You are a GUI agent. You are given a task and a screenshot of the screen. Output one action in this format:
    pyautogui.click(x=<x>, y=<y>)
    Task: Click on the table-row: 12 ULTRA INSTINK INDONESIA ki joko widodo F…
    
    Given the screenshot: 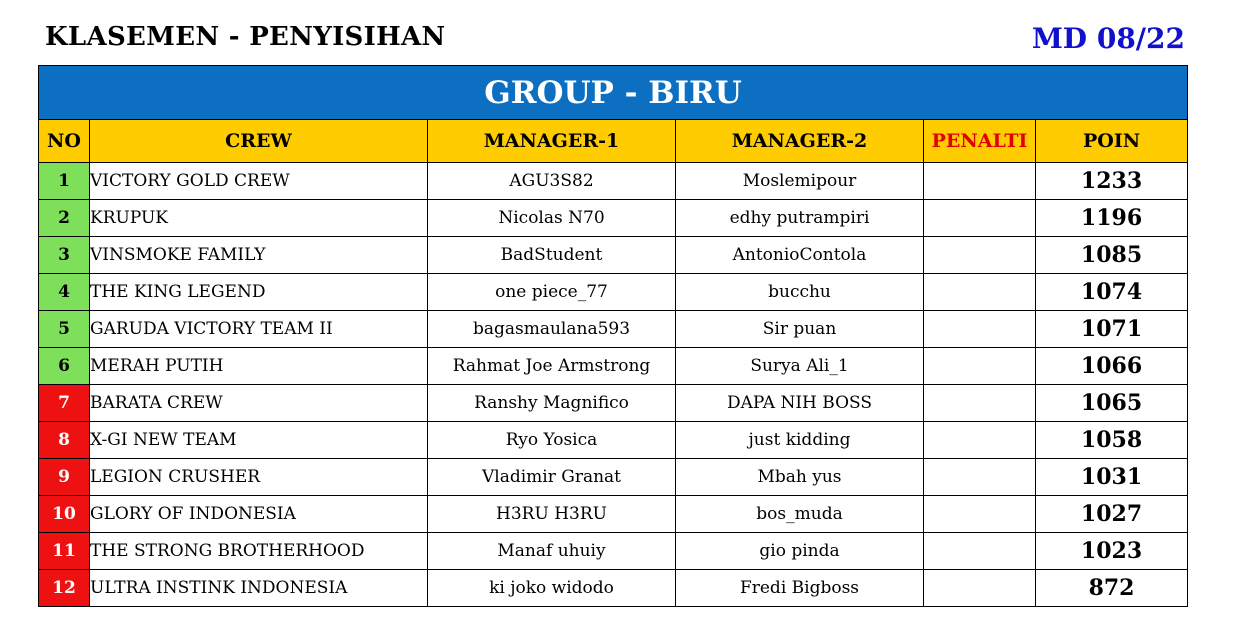 What is the action you would take?
    pyautogui.click(x=613, y=588)
    